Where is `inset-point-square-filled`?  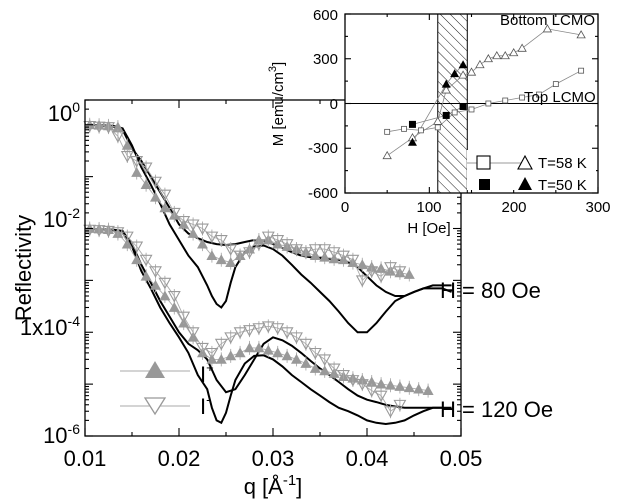
inset-point-square-filled is located at coordinates (412, 124).